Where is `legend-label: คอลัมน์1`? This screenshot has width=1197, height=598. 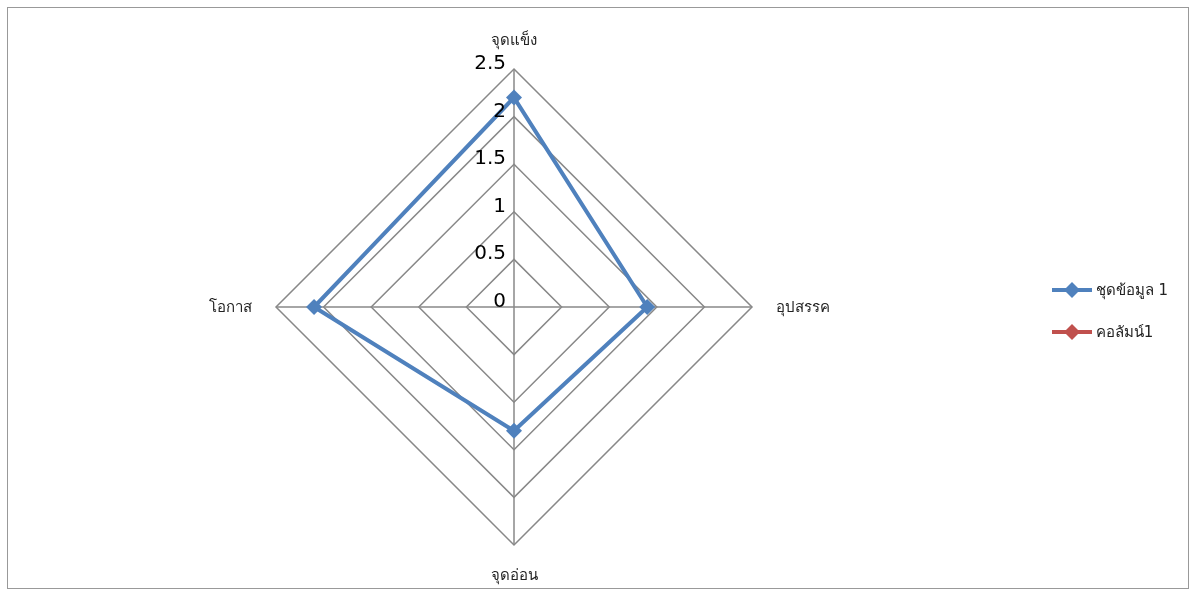
legend-label: คอลัมน์1 is located at coordinates (1124, 332).